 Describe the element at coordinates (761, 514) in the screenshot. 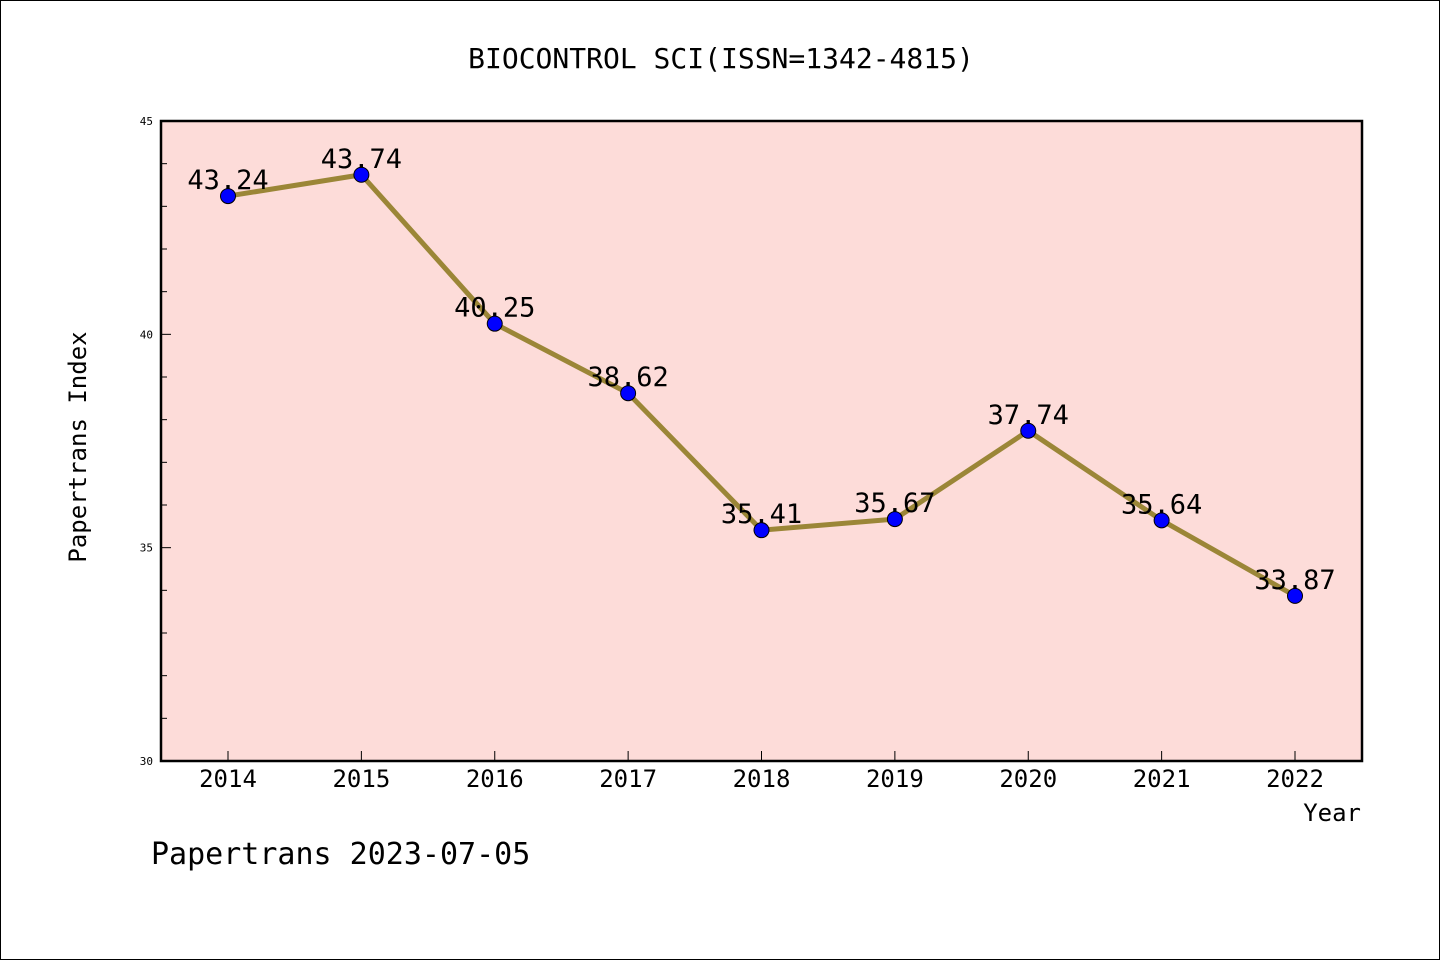

I see `data-label: 35.41` at that location.